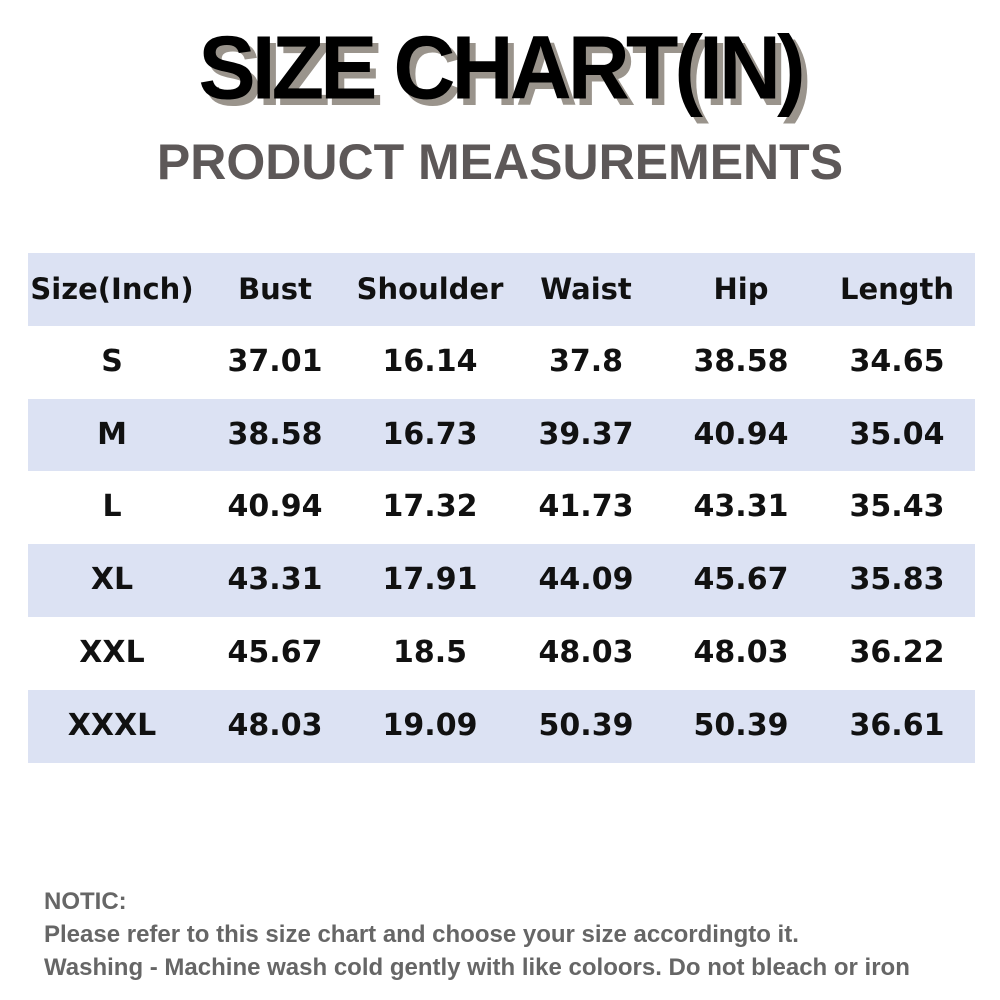 Image resolution: width=1000 pixels, height=1000 pixels. What do you see at coordinates (430, 580) in the screenshot?
I see `table-cell: 17.91` at bounding box center [430, 580].